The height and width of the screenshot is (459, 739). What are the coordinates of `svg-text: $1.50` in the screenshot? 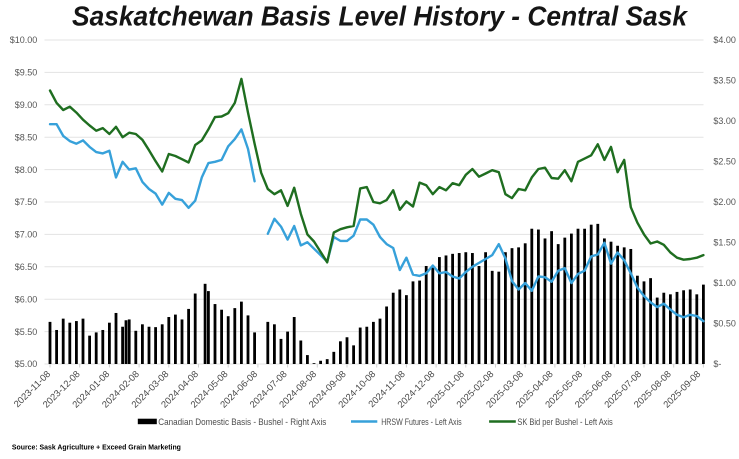 It's located at (724, 243).